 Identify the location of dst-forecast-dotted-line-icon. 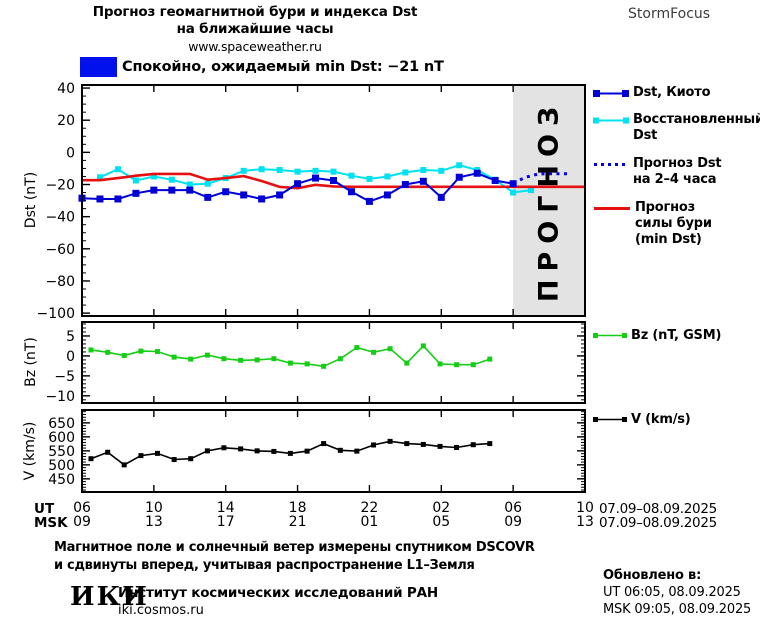
(611, 164).